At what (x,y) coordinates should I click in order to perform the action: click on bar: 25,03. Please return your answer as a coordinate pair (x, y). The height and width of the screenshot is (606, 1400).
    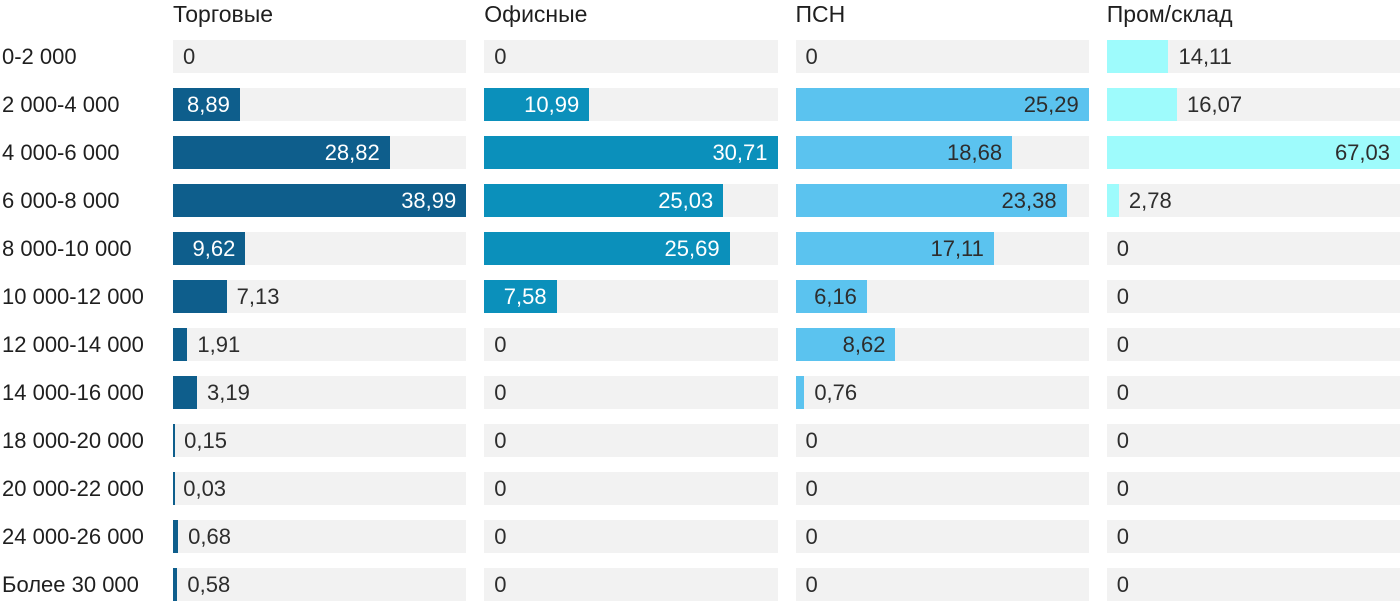
    Looking at the image, I should click on (604, 200).